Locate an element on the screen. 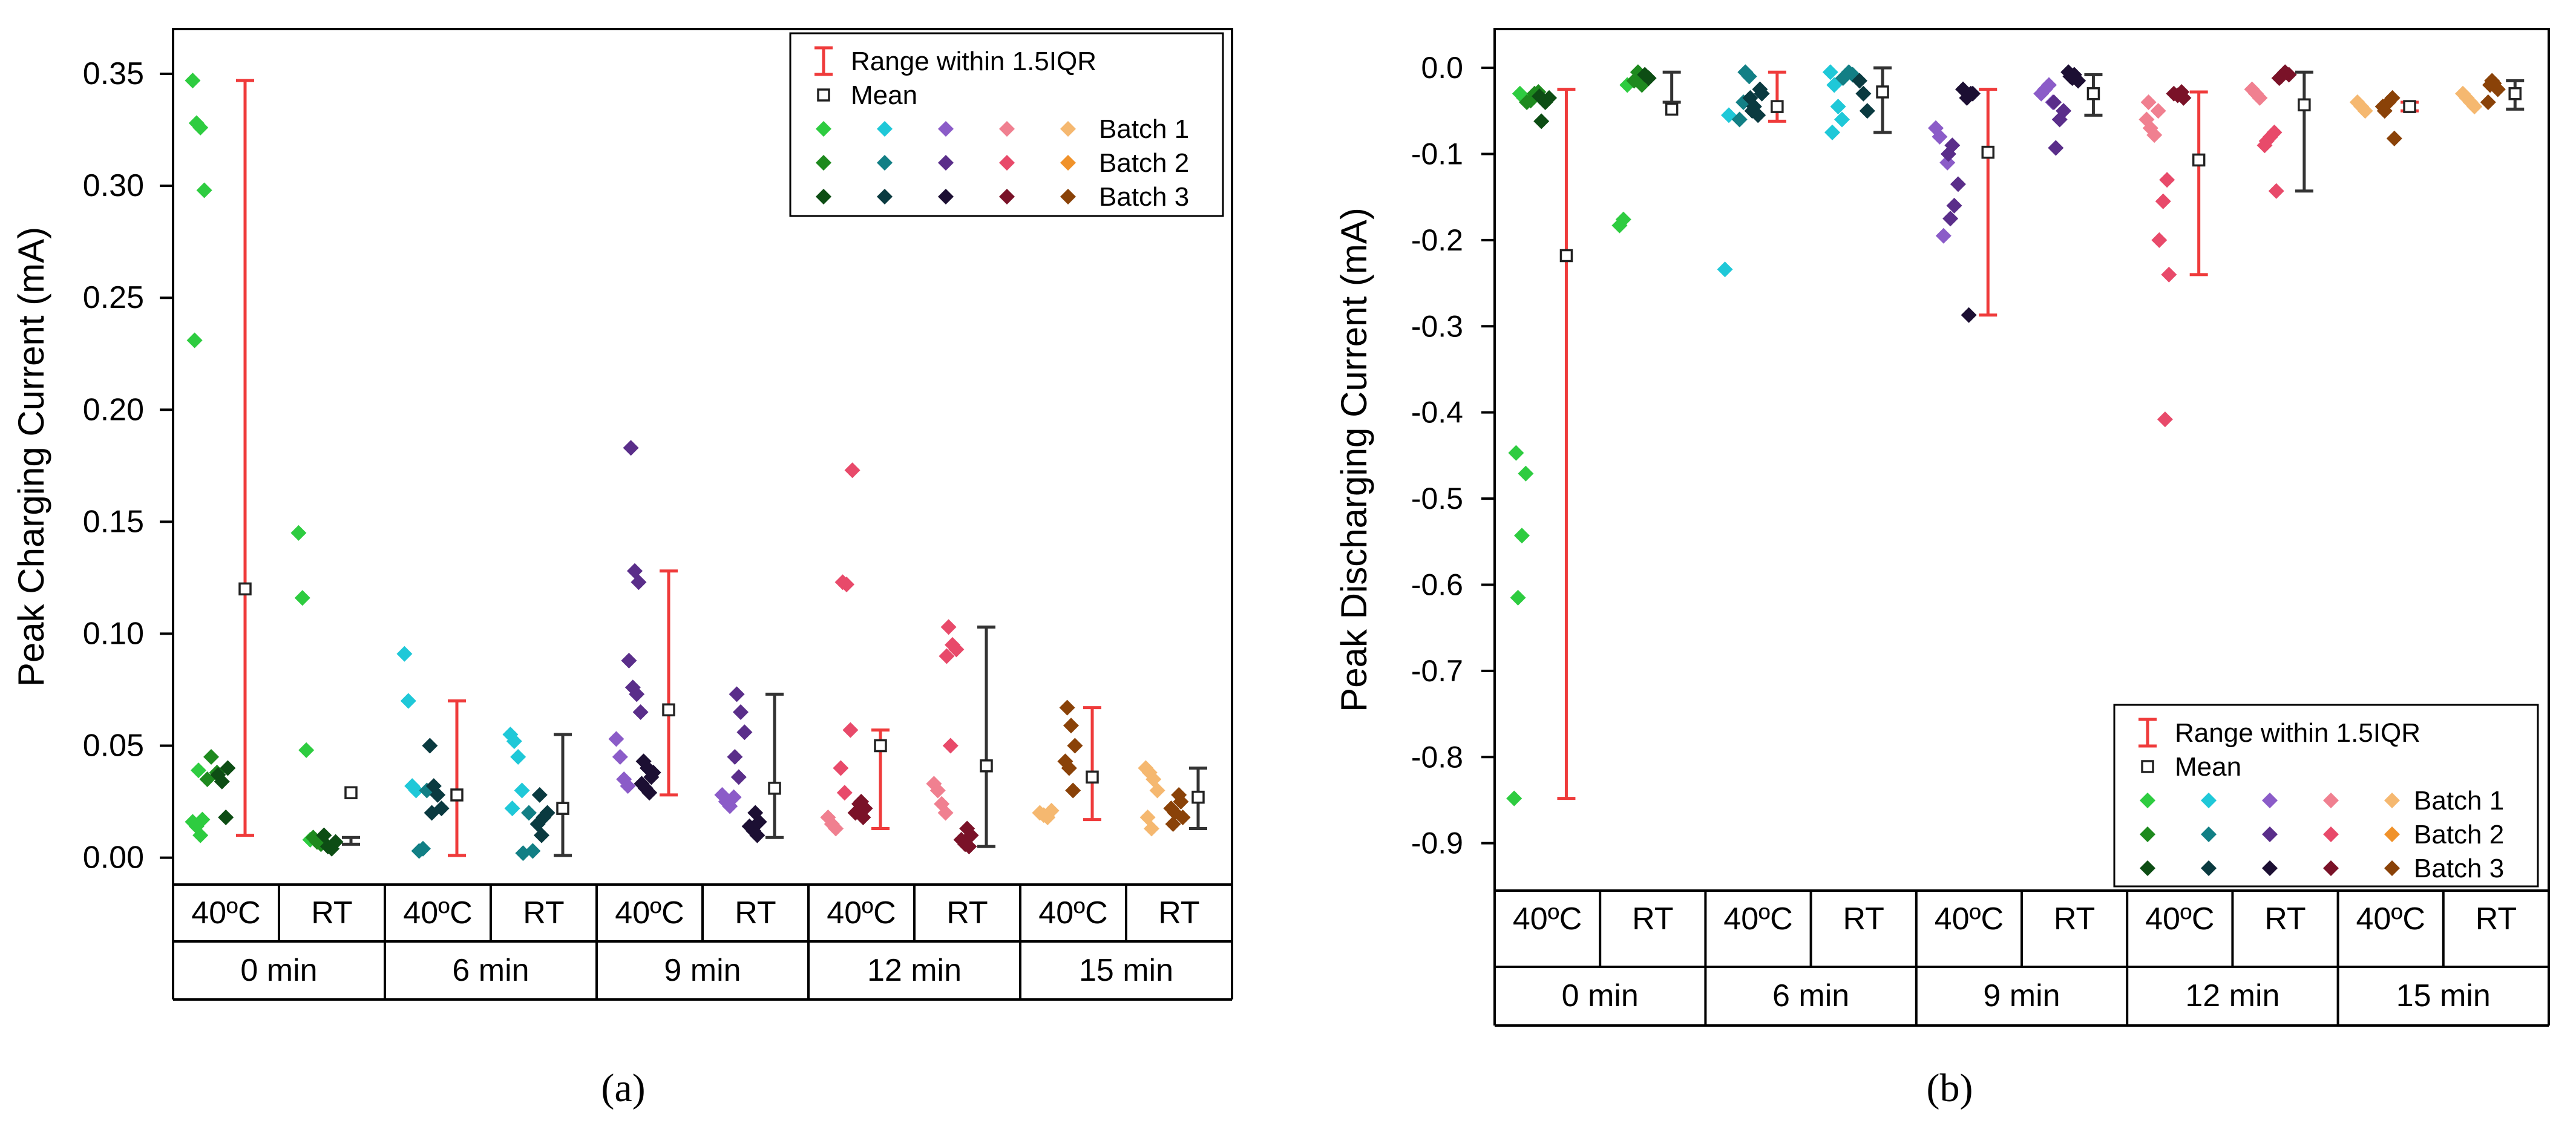 This screenshot has width=2576, height=1132. legend-frame is located at coordinates (2326, 796).